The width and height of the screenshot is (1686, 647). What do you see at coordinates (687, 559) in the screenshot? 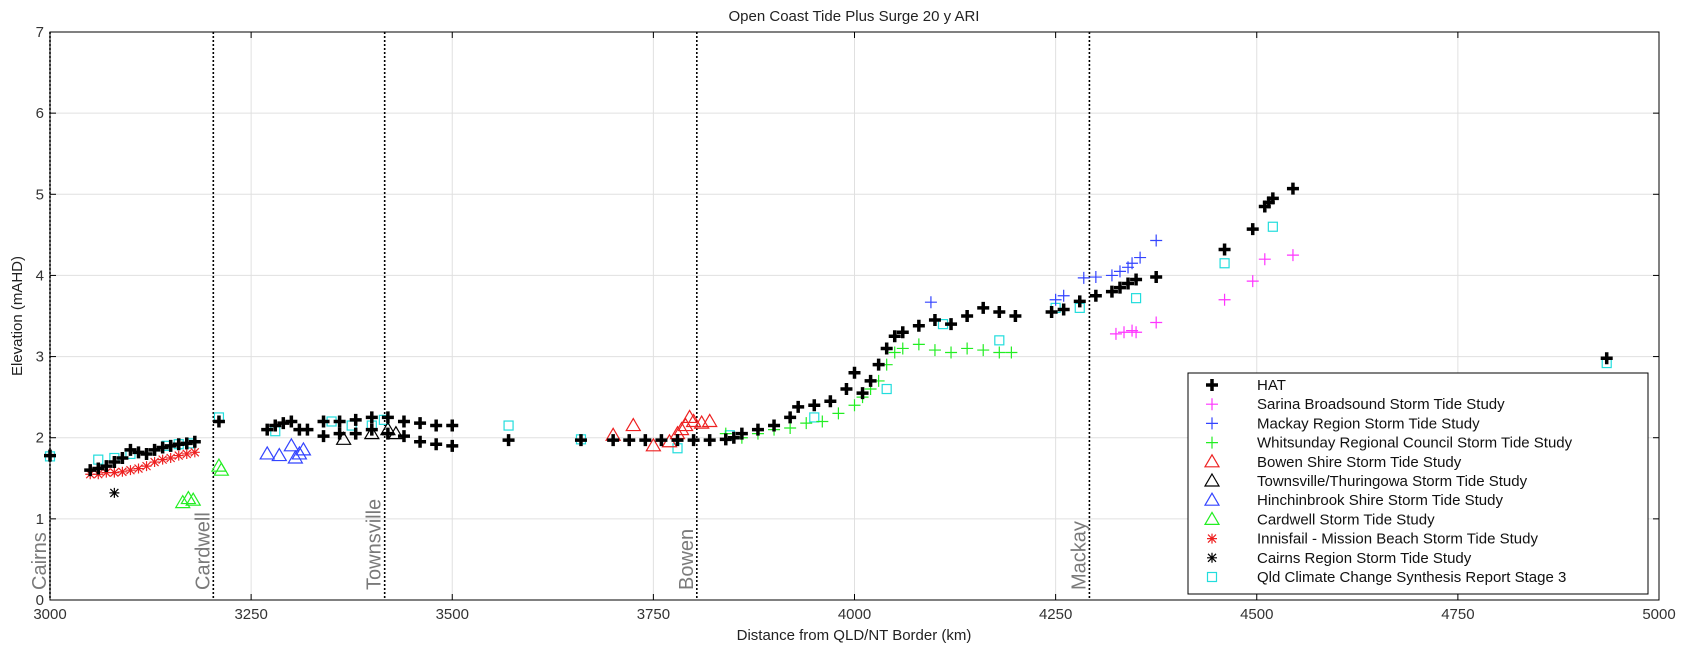
I see `location-label: Bowen` at bounding box center [687, 559].